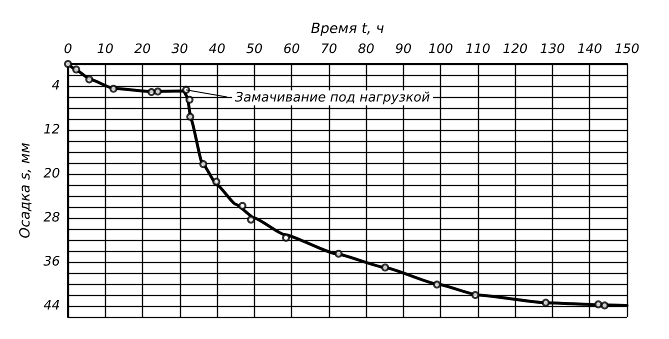 The width and height of the screenshot is (669, 339). I want to click on x-tick-label: 120, so click(515, 49).